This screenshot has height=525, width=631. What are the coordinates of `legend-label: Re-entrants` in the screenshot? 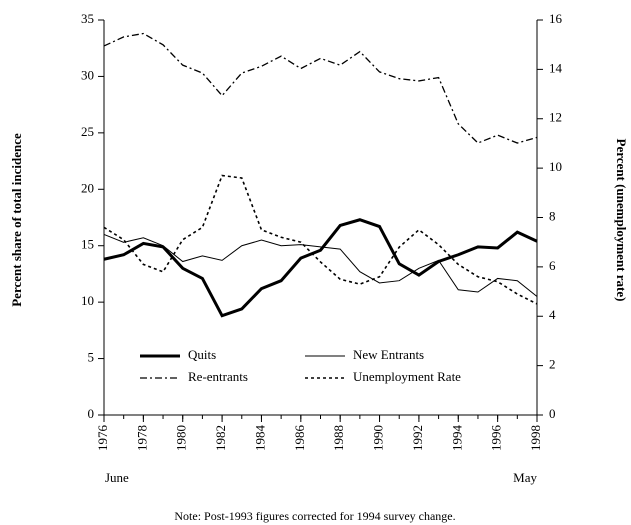 It's located at (218, 376).